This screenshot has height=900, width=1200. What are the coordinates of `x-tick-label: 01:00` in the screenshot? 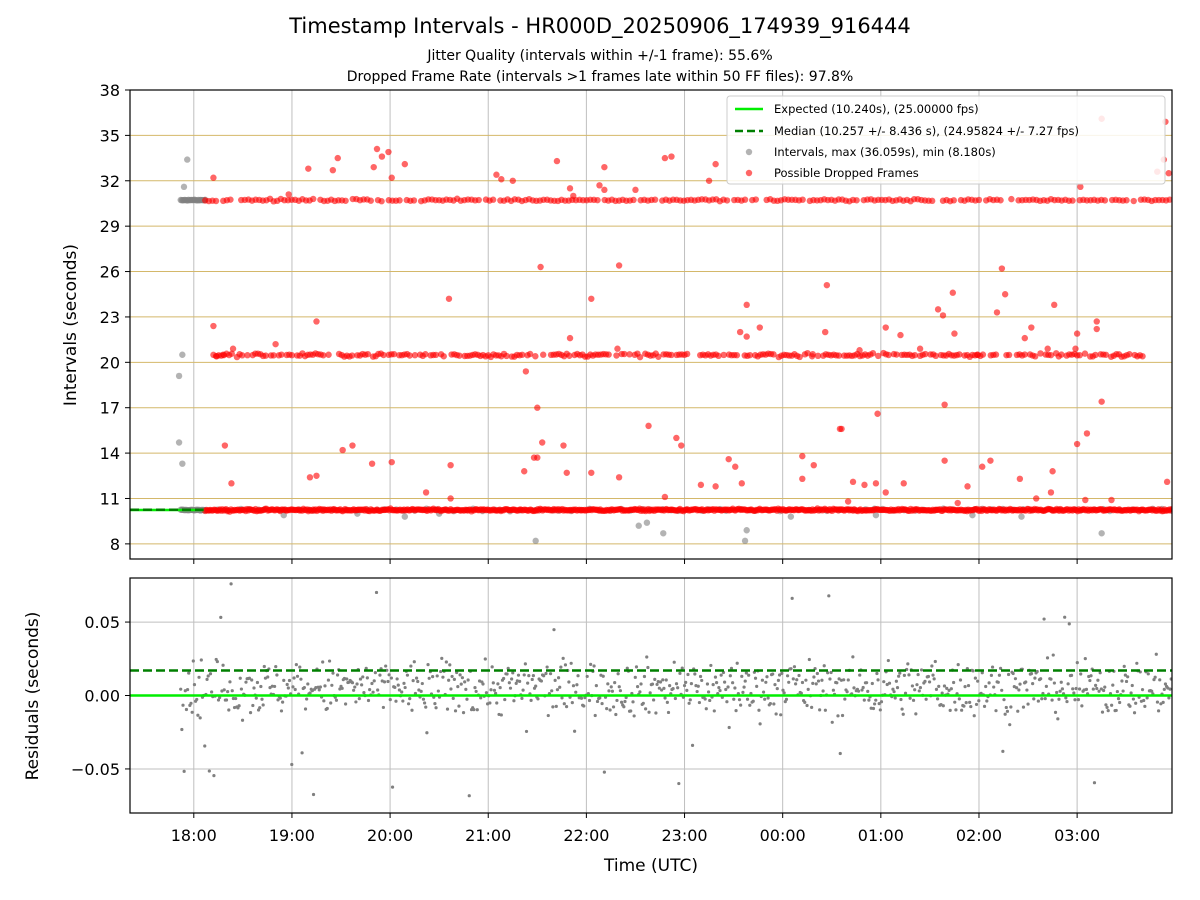 It's located at (881, 835).